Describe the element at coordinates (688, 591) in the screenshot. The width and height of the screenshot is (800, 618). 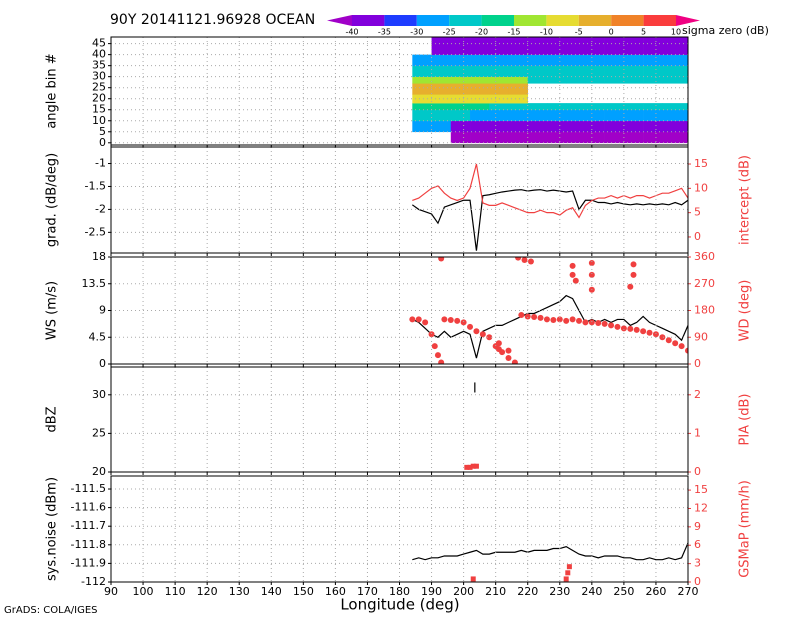
I see `x-tick-label: 270` at that location.